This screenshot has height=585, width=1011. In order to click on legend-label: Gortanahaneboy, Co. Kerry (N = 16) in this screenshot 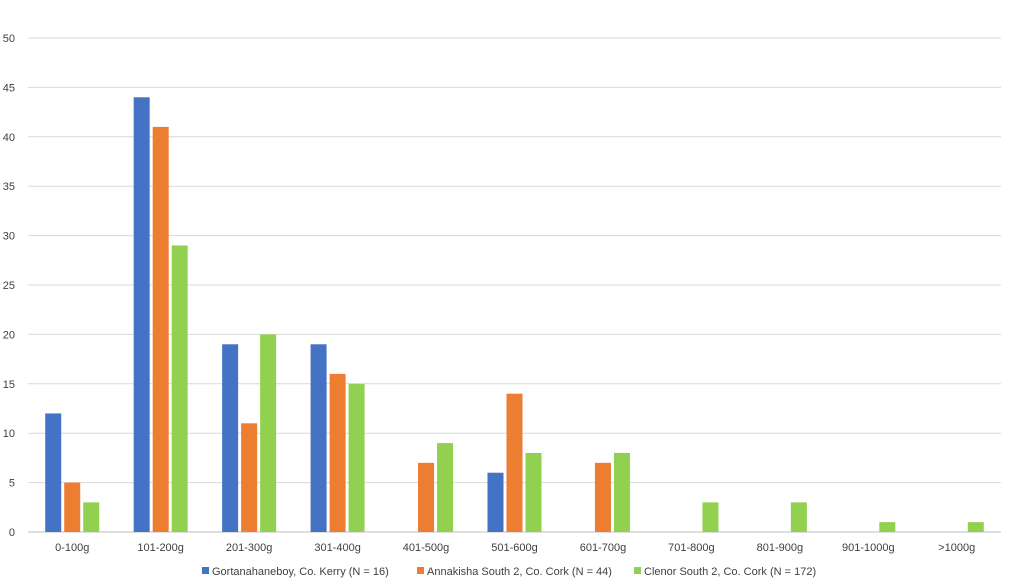, I will do `click(300, 572)`.